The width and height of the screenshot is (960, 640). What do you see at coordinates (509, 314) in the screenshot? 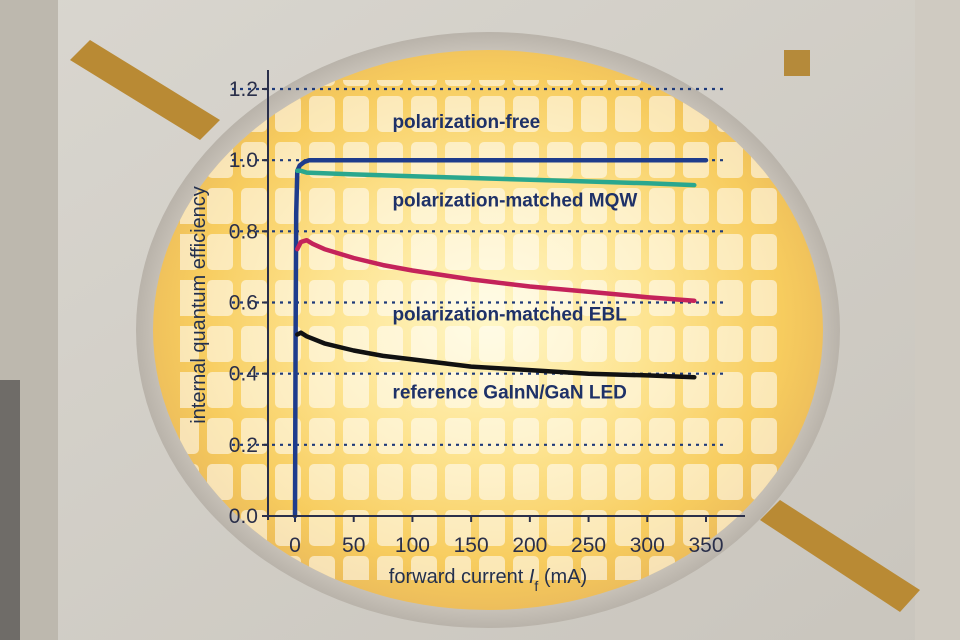
I see `series-annotation: polarization-matched EBL` at bounding box center [509, 314].